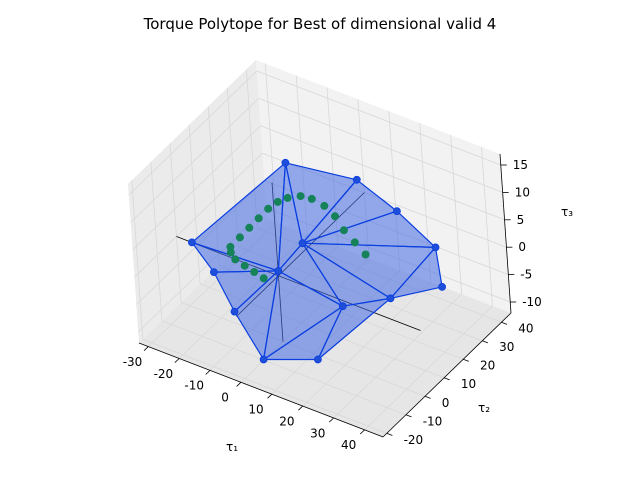 This screenshot has height=480, width=640. What do you see at coordinates (468, 384) in the screenshot?
I see `y-tick-label: 10` at bounding box center [468, 384].